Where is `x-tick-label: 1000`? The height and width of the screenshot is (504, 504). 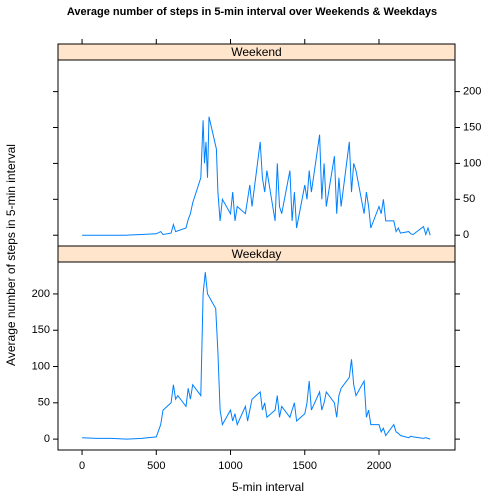 x-tick-label: 1000 is located at coordinates (230, 466).